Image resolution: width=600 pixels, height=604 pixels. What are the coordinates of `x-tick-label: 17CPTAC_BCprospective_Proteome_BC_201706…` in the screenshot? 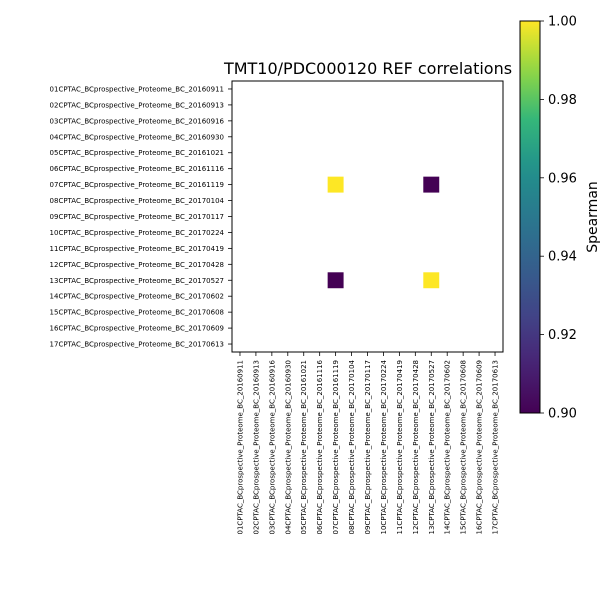 It's located at (496, 447).